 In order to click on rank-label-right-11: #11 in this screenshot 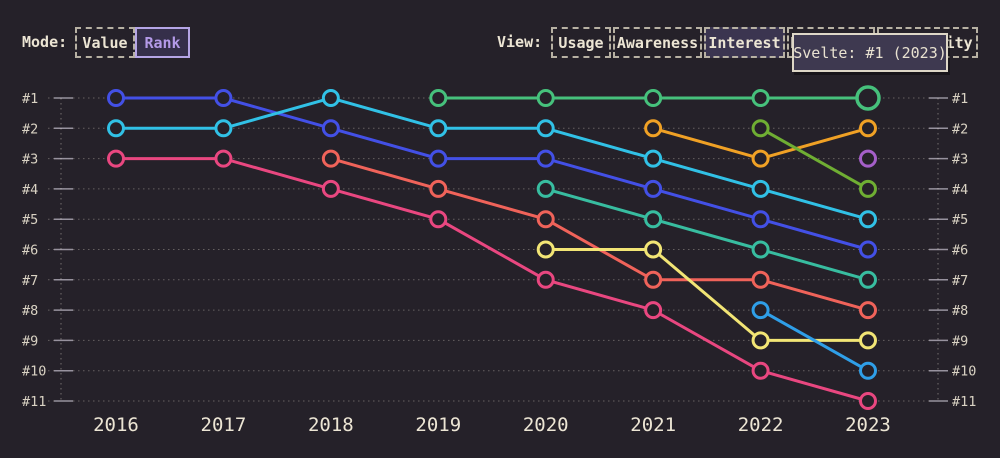, I will do `click(964, 402)`.